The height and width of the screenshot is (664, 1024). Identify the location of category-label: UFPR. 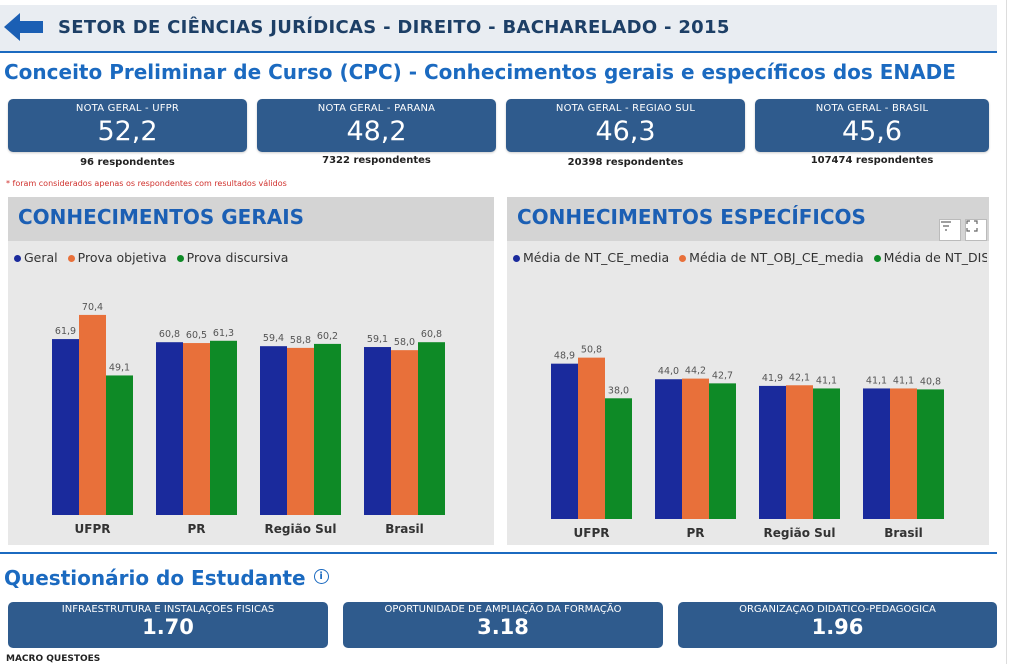
(592, 533).